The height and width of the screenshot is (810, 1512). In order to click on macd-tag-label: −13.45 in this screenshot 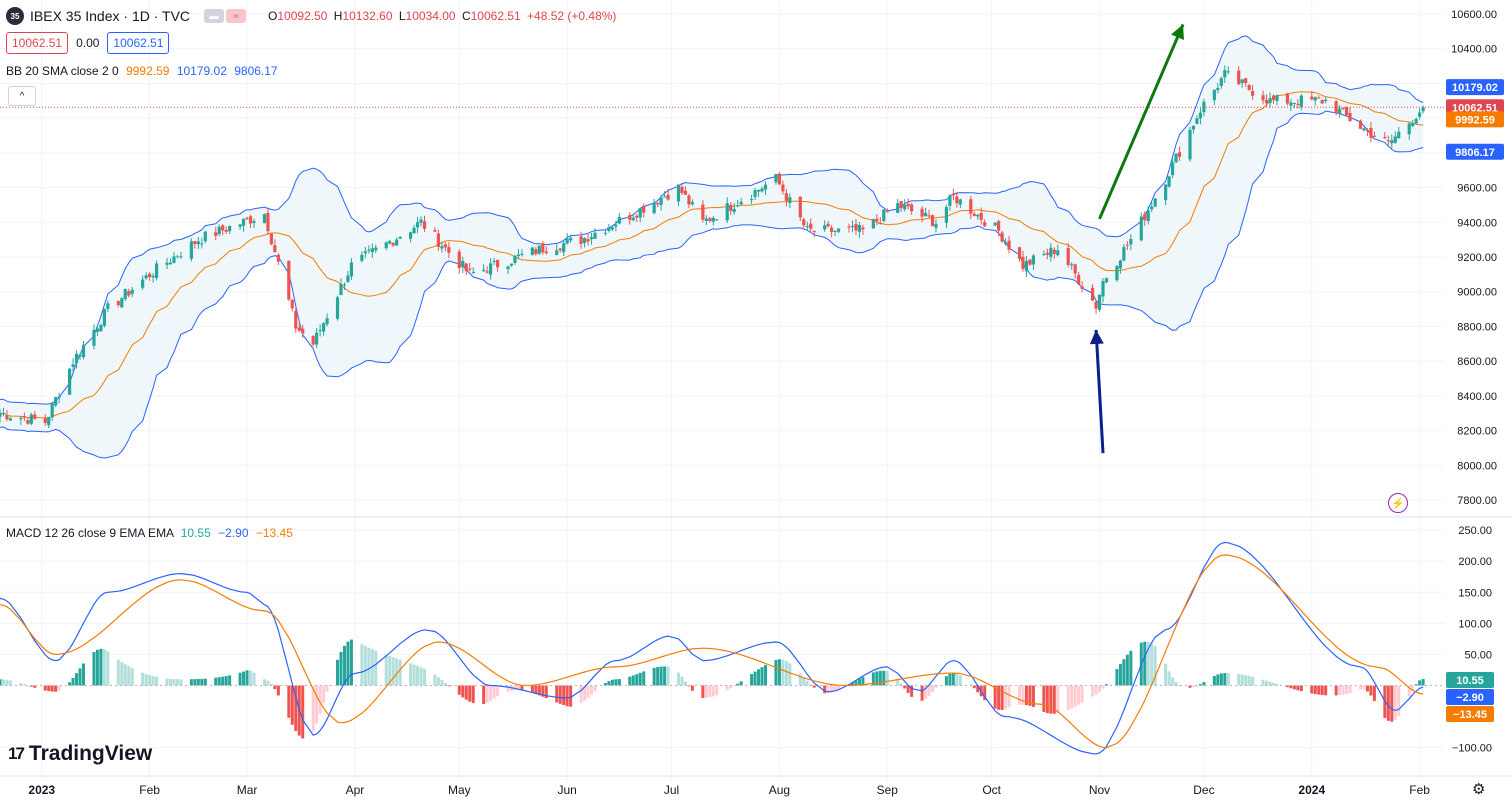, I will do `click(1470, 715)`.